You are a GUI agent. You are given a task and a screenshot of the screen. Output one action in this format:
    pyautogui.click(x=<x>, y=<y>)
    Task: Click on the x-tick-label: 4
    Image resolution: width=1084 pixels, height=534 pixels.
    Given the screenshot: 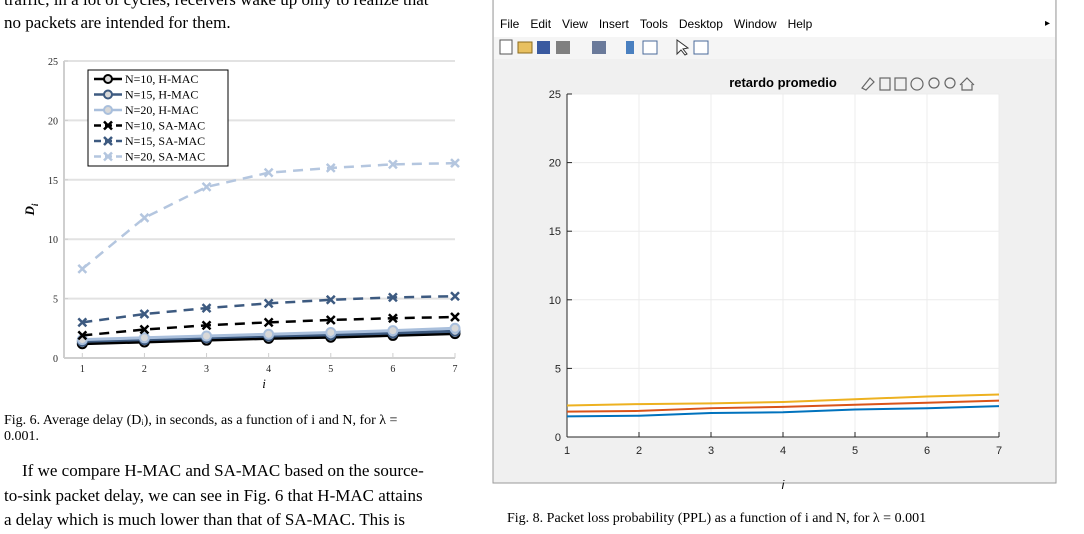 What is the action you would take?
    pyautogui.click(x=783, y=451)
    